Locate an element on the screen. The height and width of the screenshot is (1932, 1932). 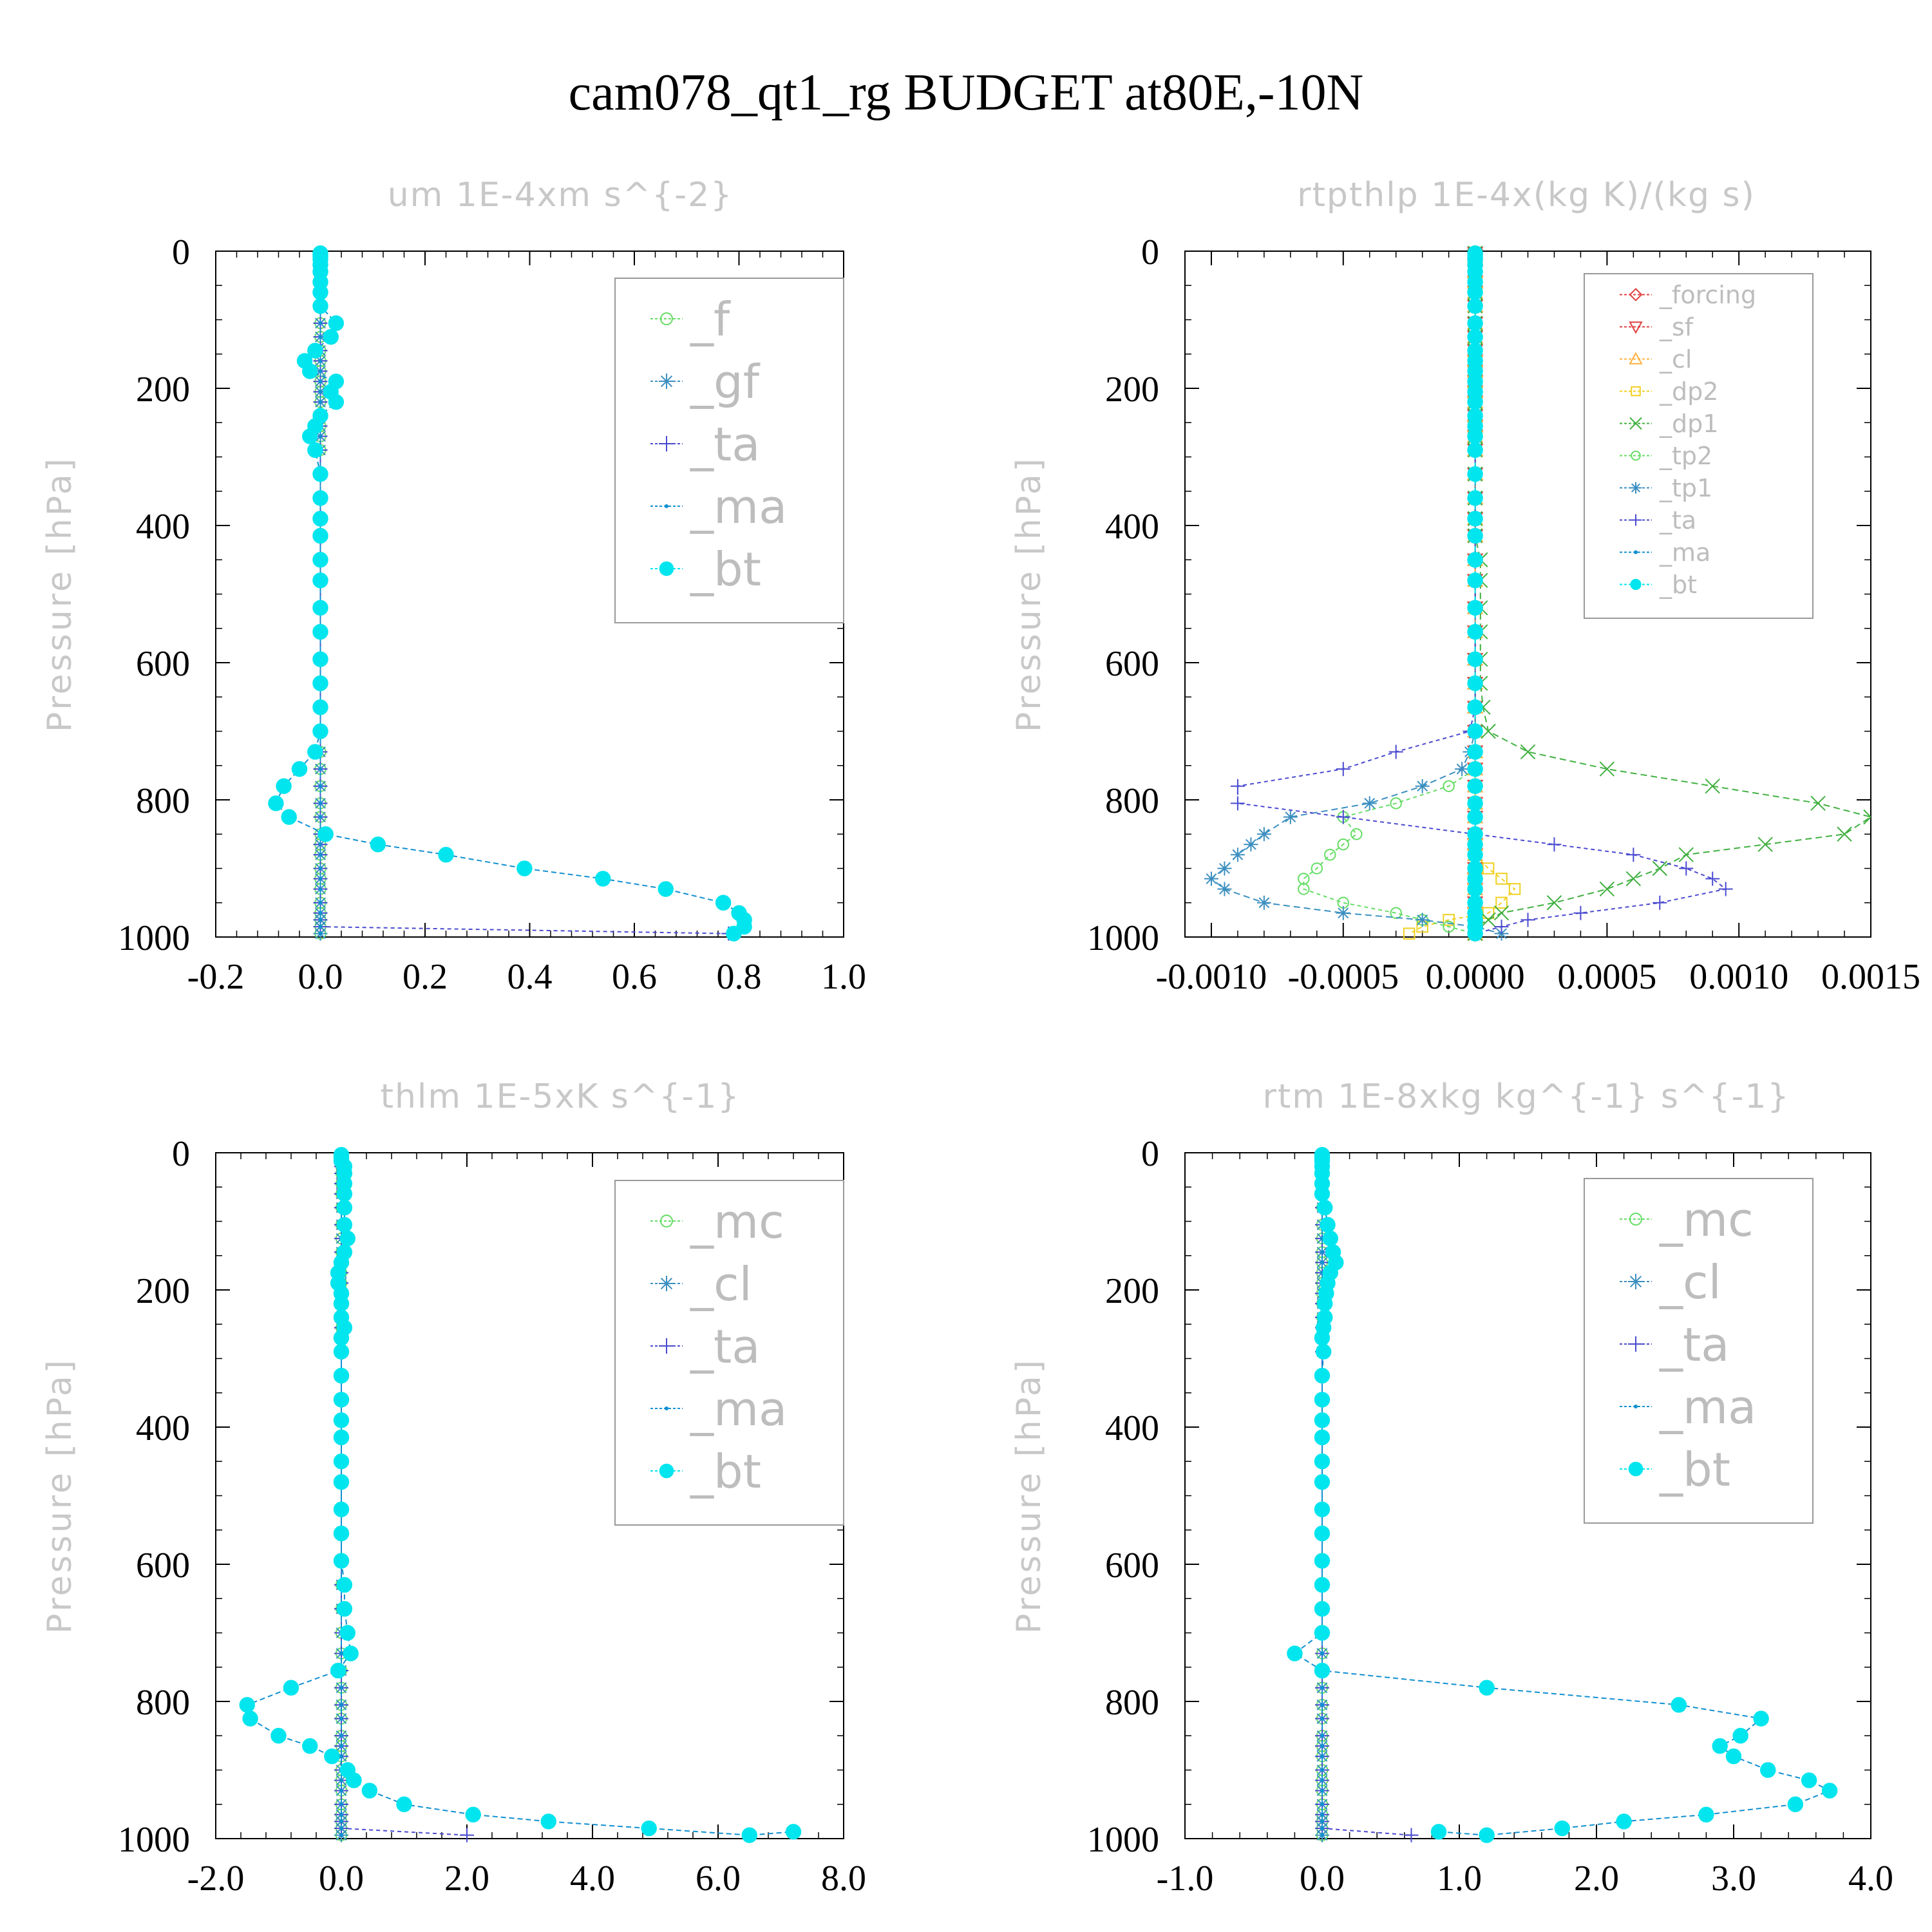
x-tick-label: 6.0 is located at coordinates (718, 1879).